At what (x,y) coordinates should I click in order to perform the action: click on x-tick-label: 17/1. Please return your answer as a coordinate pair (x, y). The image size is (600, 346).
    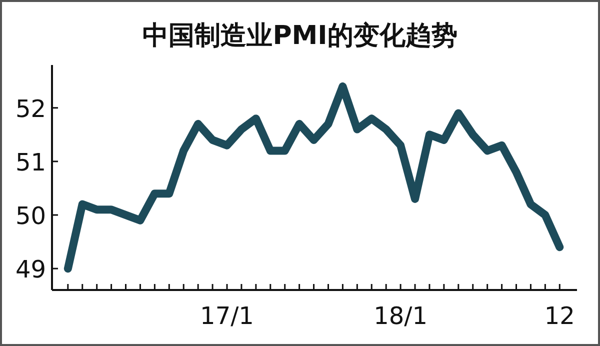
    Looking at the image, I should click on (227, 316).